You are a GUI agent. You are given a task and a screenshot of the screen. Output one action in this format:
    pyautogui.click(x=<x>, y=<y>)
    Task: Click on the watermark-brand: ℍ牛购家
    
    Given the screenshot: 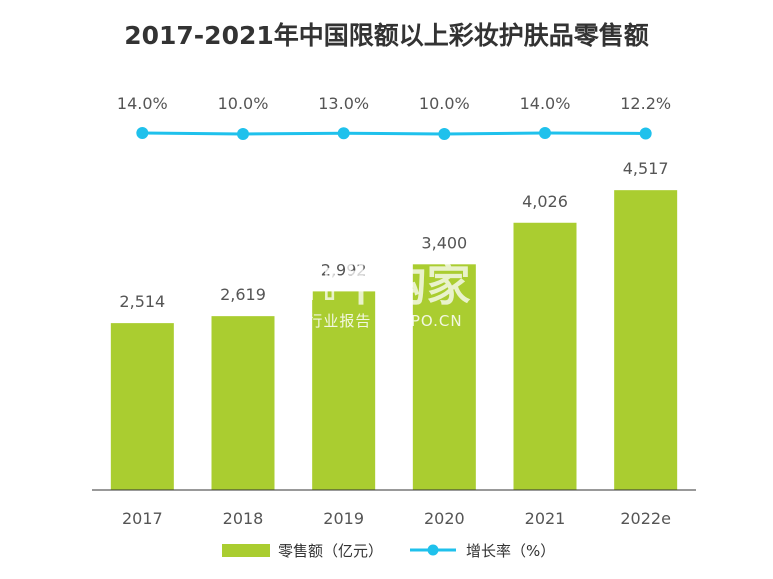 What is the action you would take?
    pyautogui.click(x=384, y=285)
    